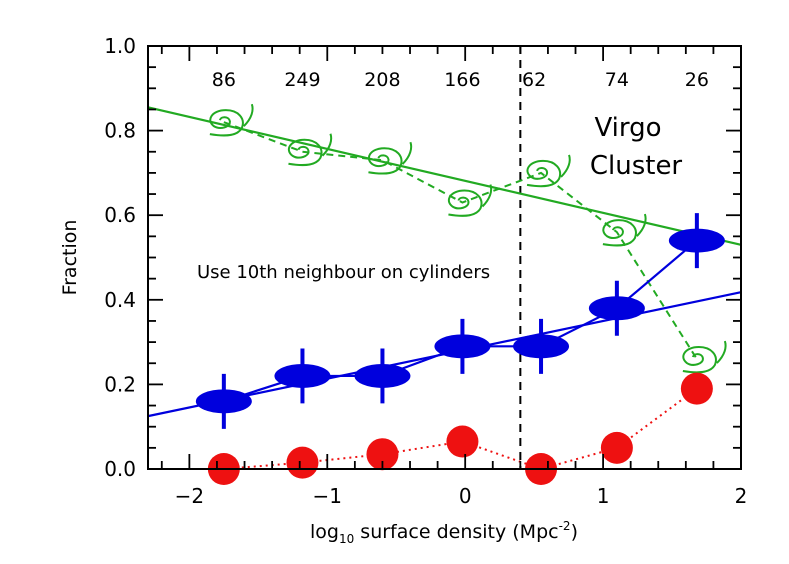 The height and width of the screenshot is (564, 789). What do you see at coordinates (120, 131) in the screenshot?
I see `y-tick-label: 0.8` at bounding box center [120, 131].